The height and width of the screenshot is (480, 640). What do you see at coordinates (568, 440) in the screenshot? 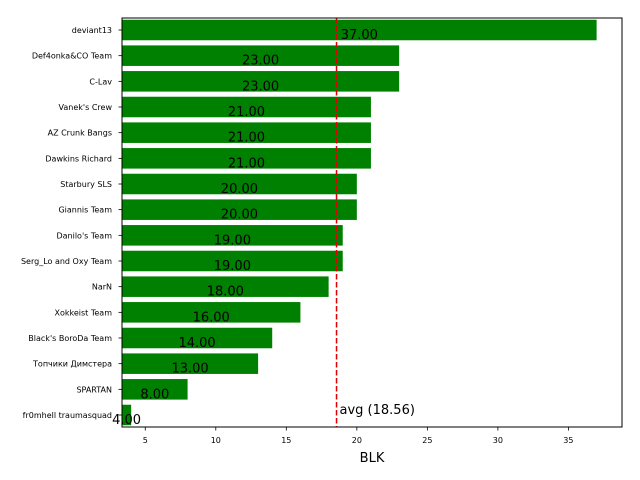
I see `x-tick-label: 35` at bounding box center [568, 440].